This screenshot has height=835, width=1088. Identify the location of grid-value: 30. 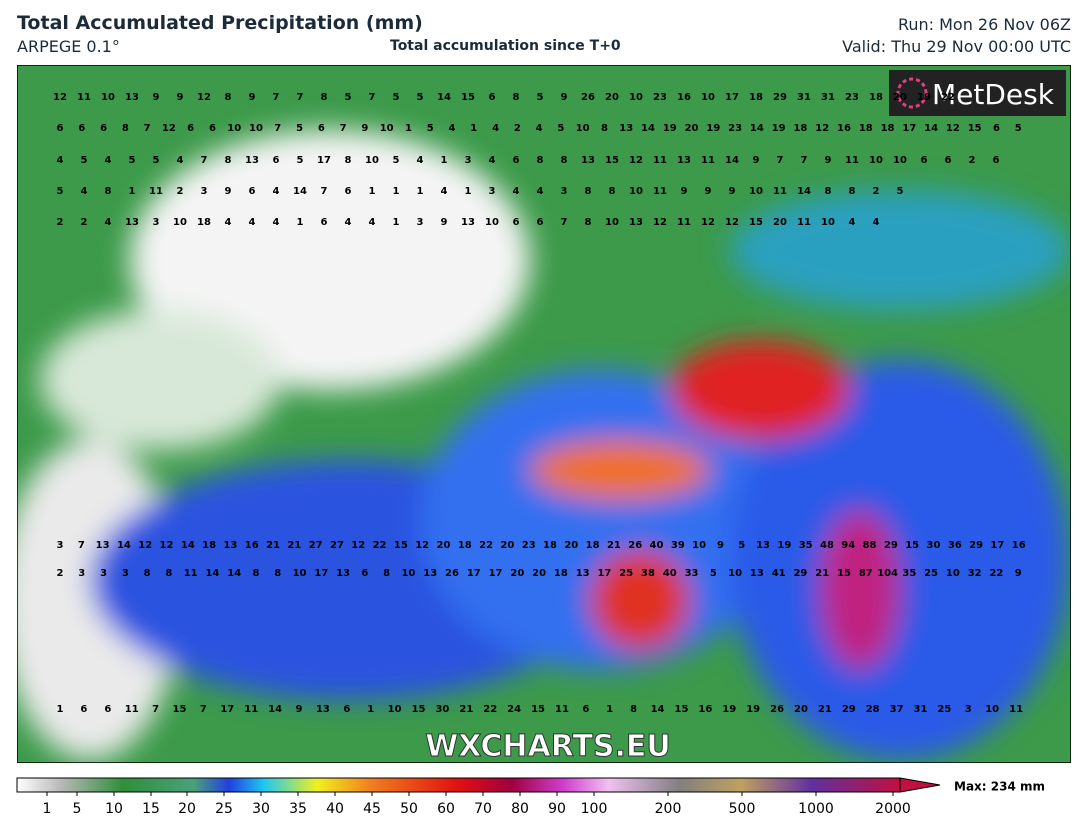
(934, 545).